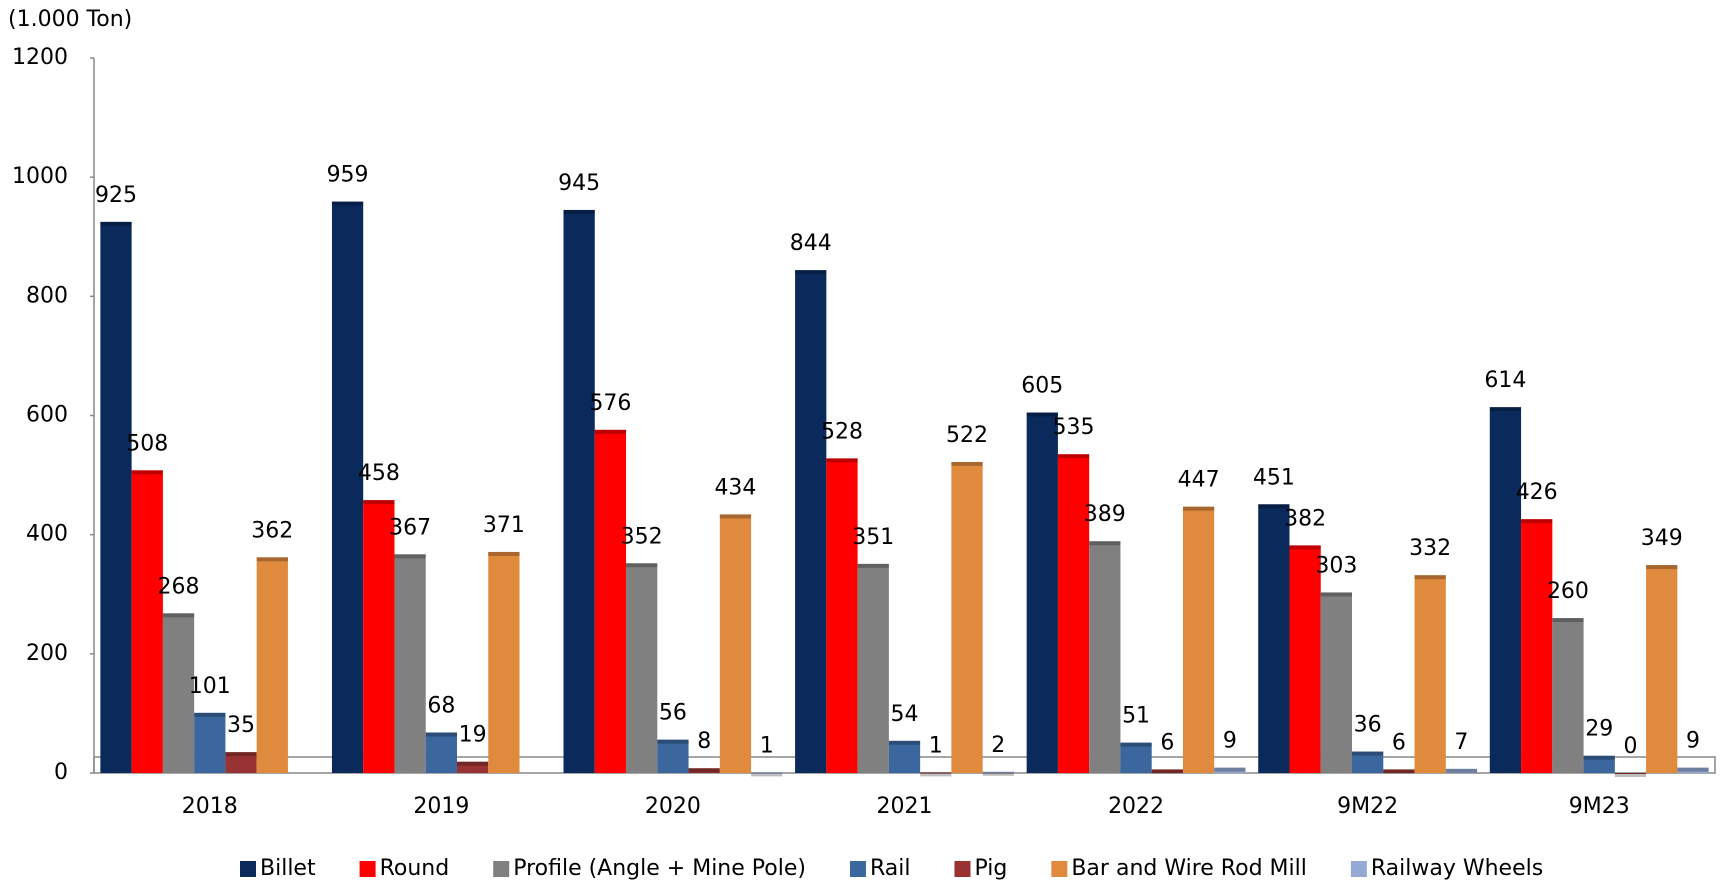 Image resolution: width=1725 pixels, height=885 pixels. Describe the element at coordinates (1599, 729) in the screenshot. I see `data-label: 29` at that location.